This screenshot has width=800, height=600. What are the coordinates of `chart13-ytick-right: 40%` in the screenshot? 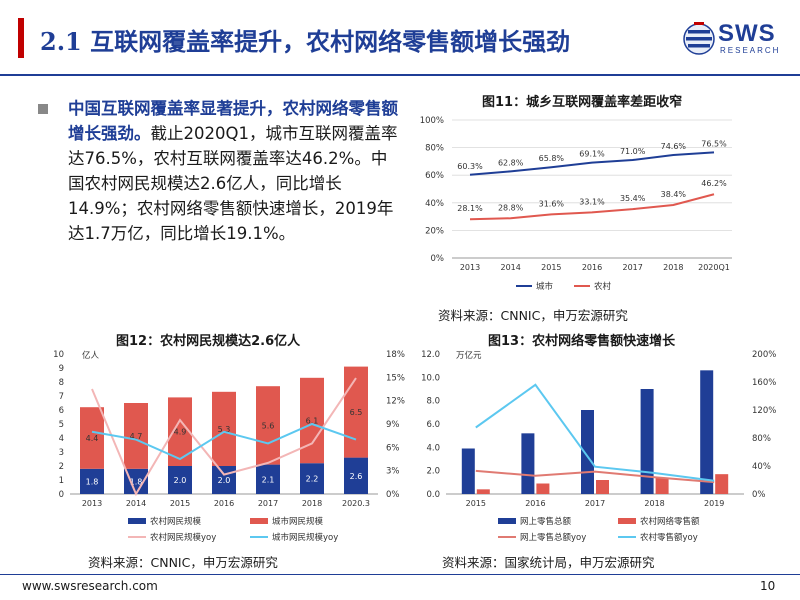 It's located at (761, 467).